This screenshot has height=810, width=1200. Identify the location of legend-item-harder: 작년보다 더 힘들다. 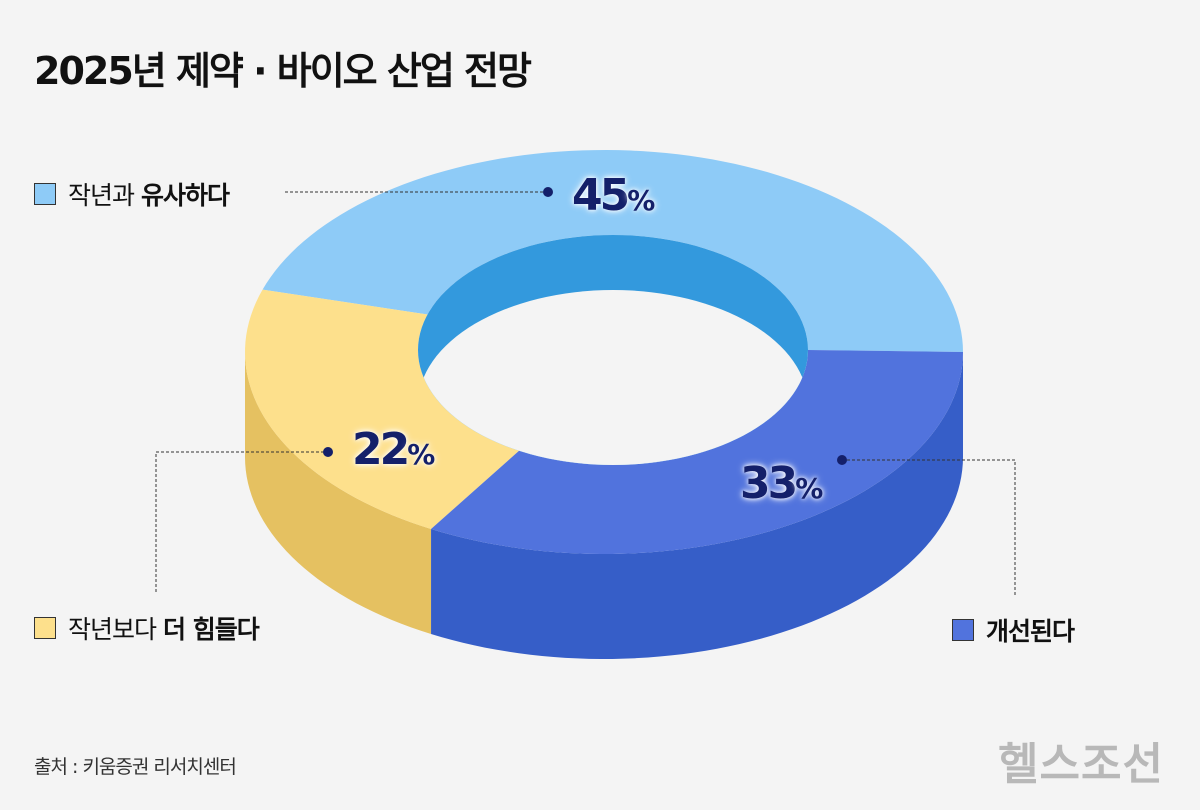
(147, 628).